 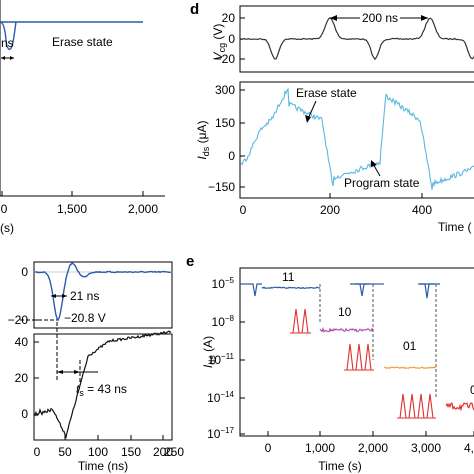 What do you see at coordinates (53, 296) in the screenshot?
I see `pulse-width-head-left` at bounding box center [53, 296].